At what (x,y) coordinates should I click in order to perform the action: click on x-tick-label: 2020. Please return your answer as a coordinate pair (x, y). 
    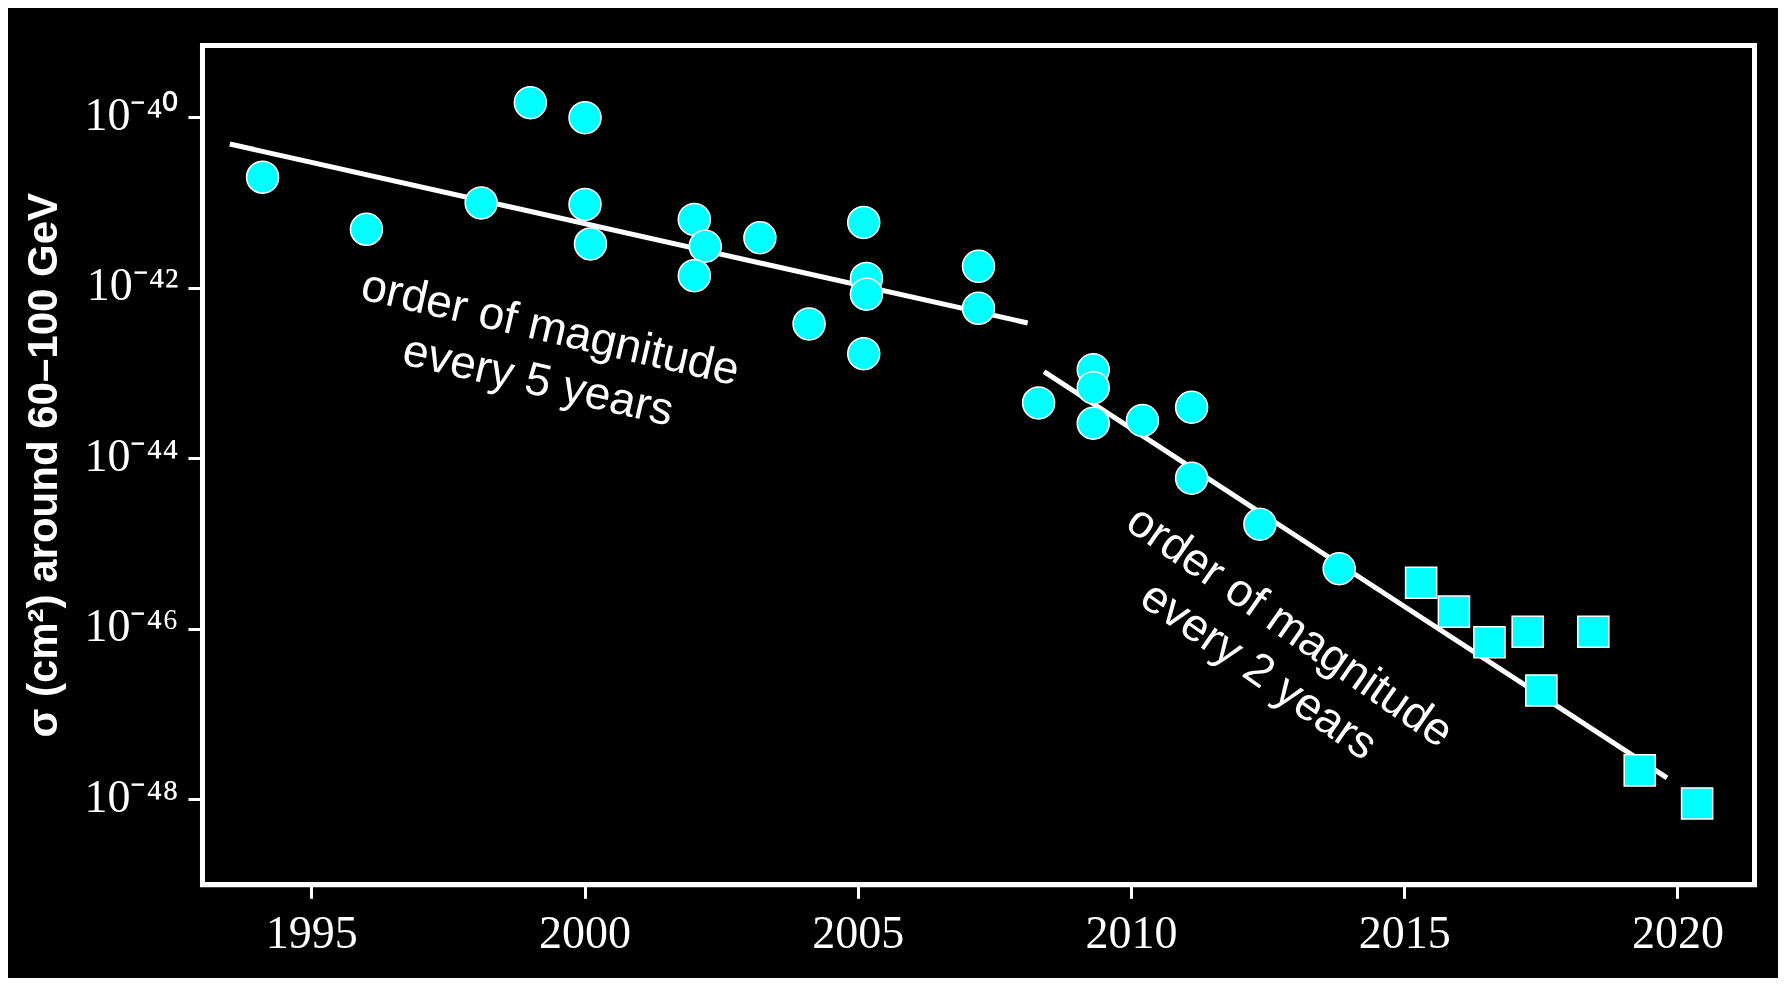
    Looking at the image, I should click on (1677, 933).